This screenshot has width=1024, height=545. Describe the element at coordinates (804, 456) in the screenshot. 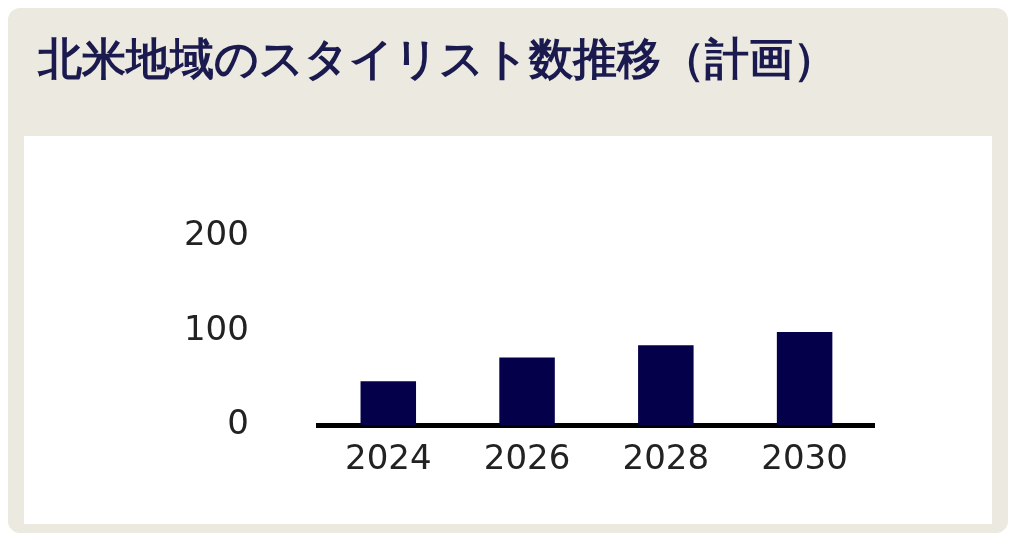

I see `x-tick-label: 2030` at that location.